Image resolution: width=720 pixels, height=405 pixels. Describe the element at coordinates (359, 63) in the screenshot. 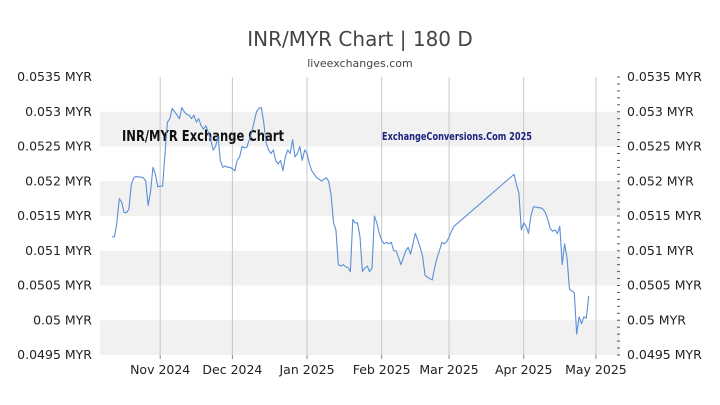

I see `chart-subtitle: liveexchanges.com` at that location.